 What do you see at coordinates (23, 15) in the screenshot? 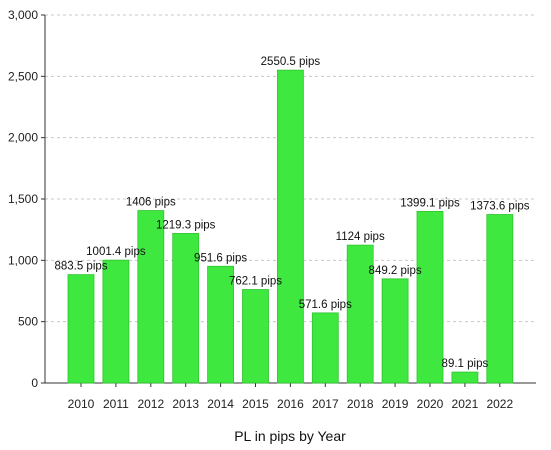
I see `y-tick-label: 3,000` at bounding box center [23, 15].